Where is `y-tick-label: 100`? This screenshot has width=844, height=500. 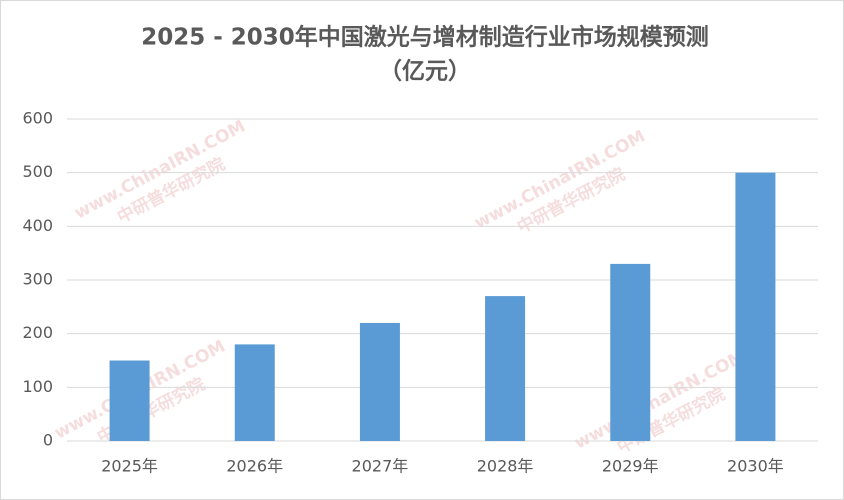
y-tick-label: 100 is located at coordinates (37, 386).